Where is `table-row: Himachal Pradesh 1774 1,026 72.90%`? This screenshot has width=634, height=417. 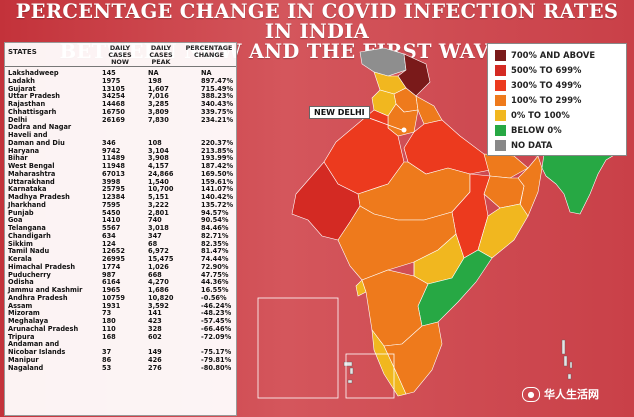
table-row: Himachal Pradesh 1774 1,026 72.90% is located at coordinates (120, 267).